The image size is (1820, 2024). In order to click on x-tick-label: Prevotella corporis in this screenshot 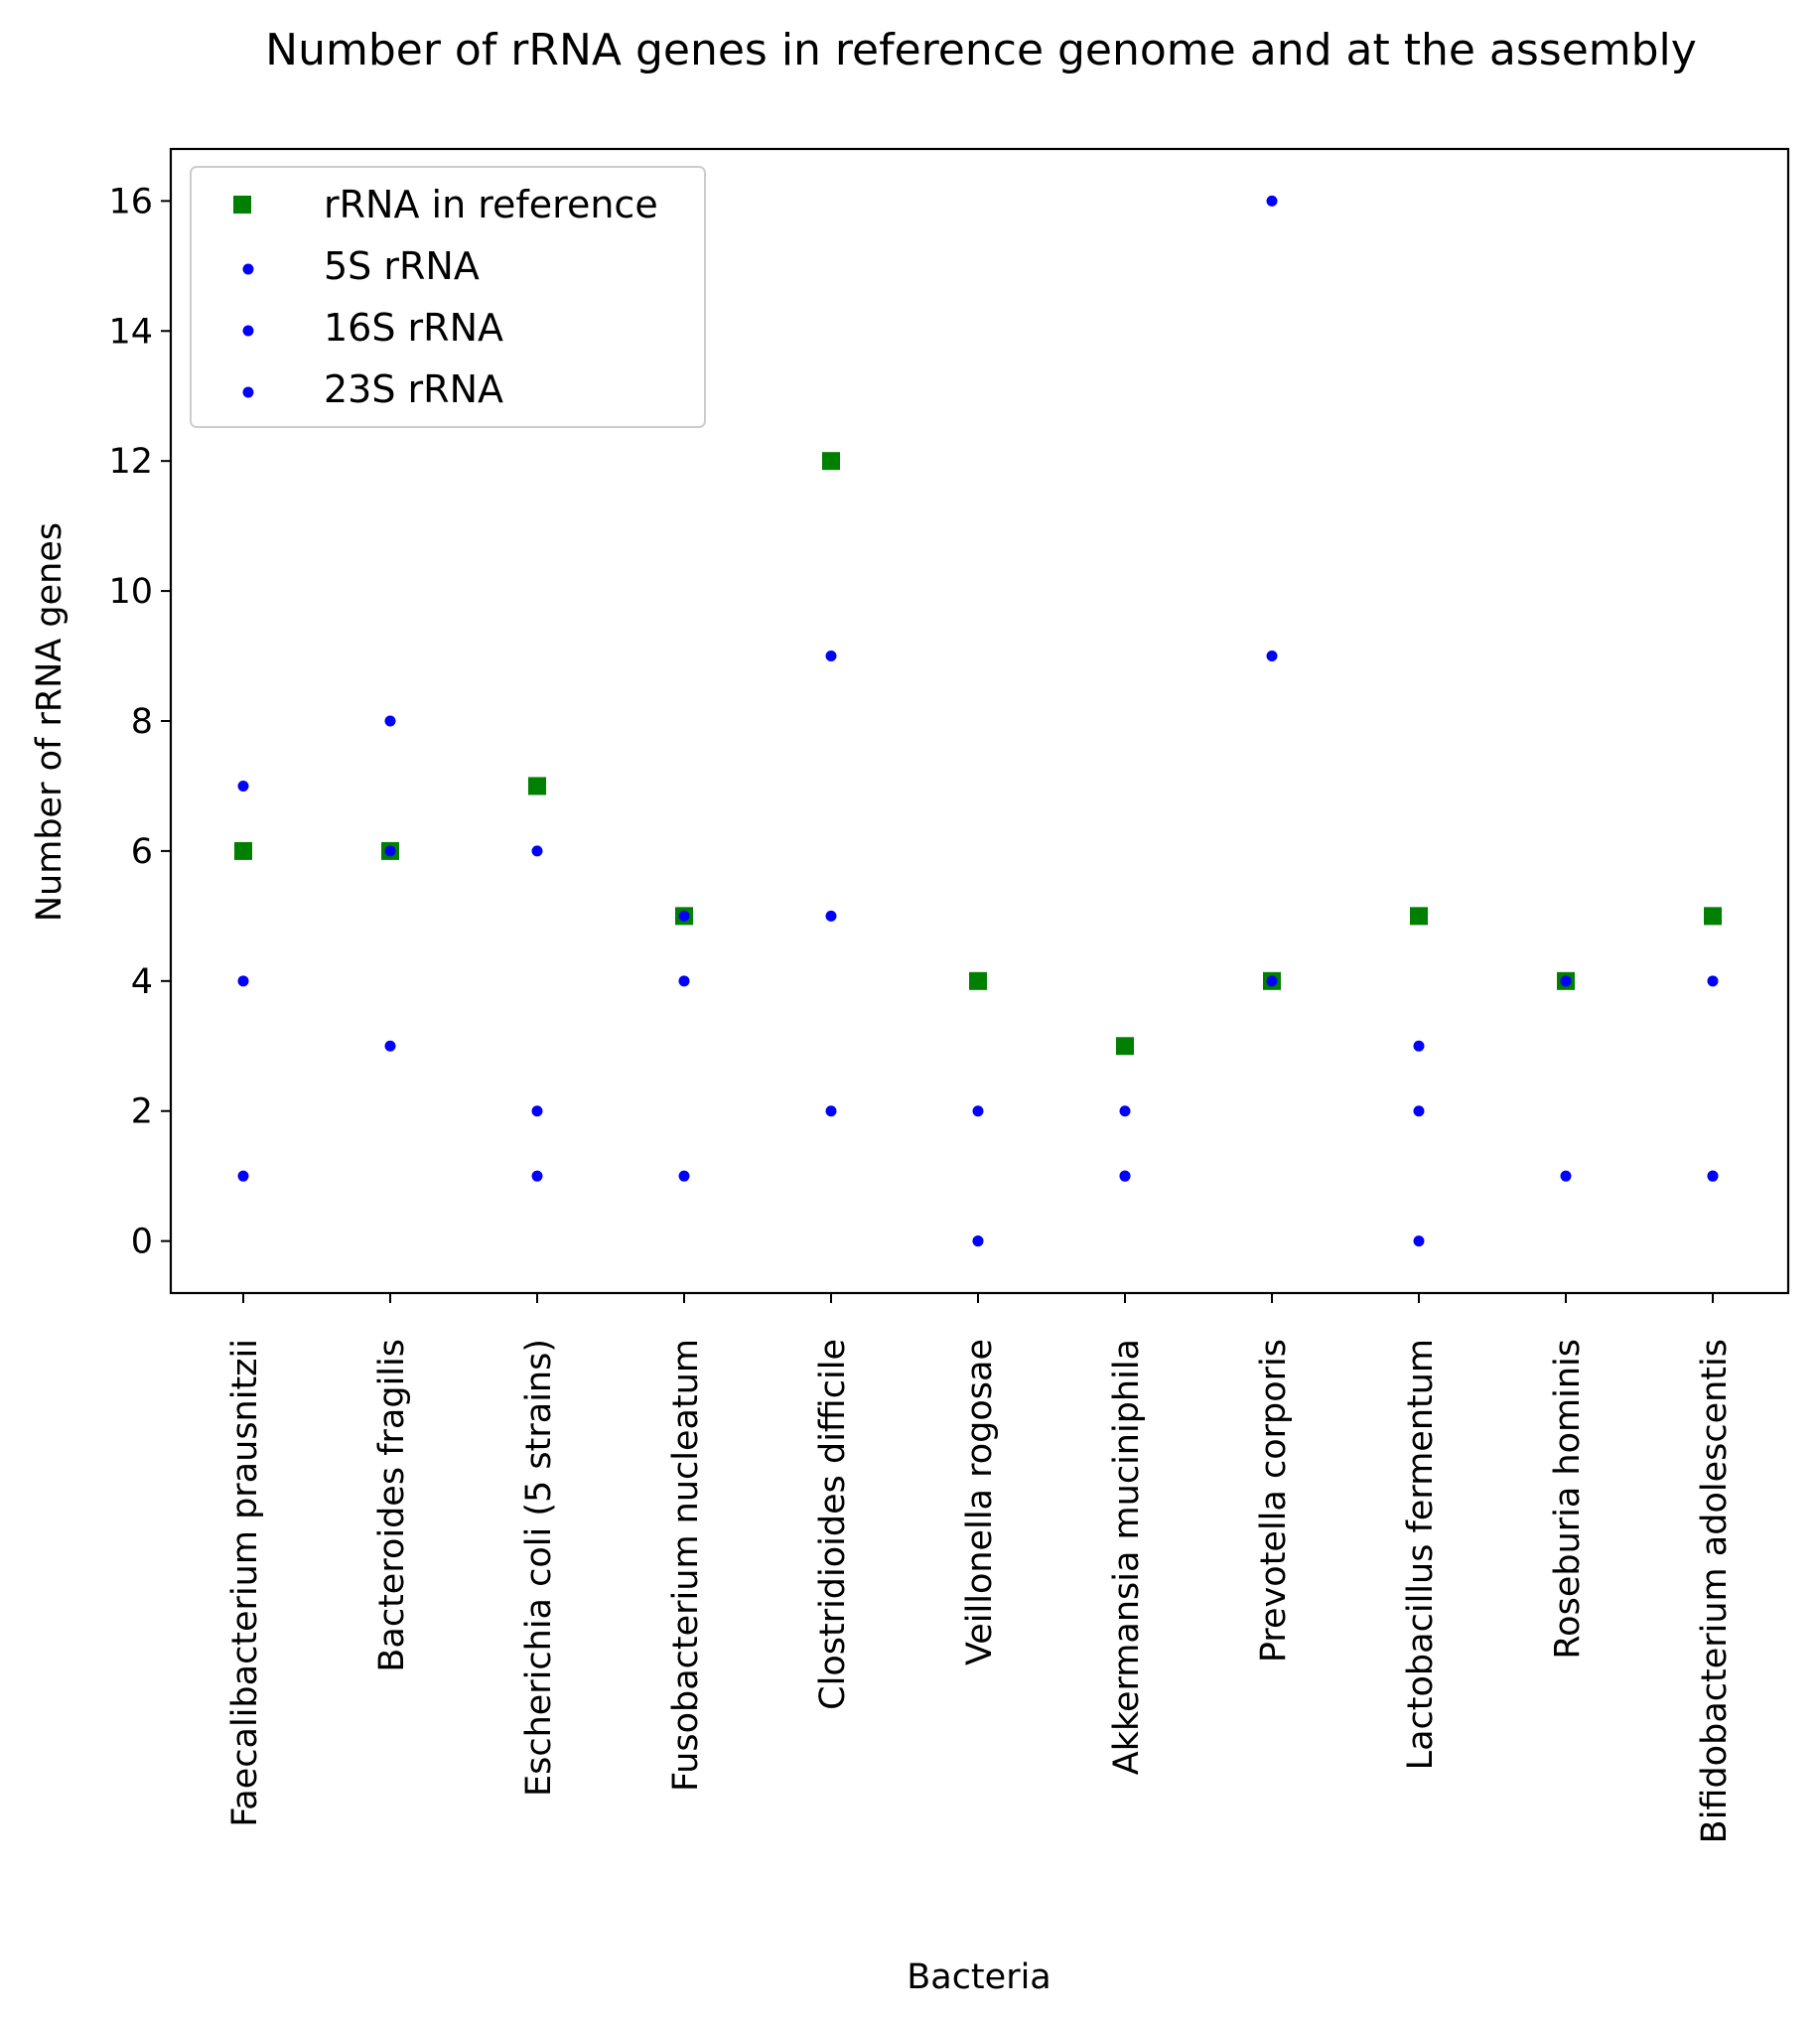, I will do `click(1274, 1501)`.